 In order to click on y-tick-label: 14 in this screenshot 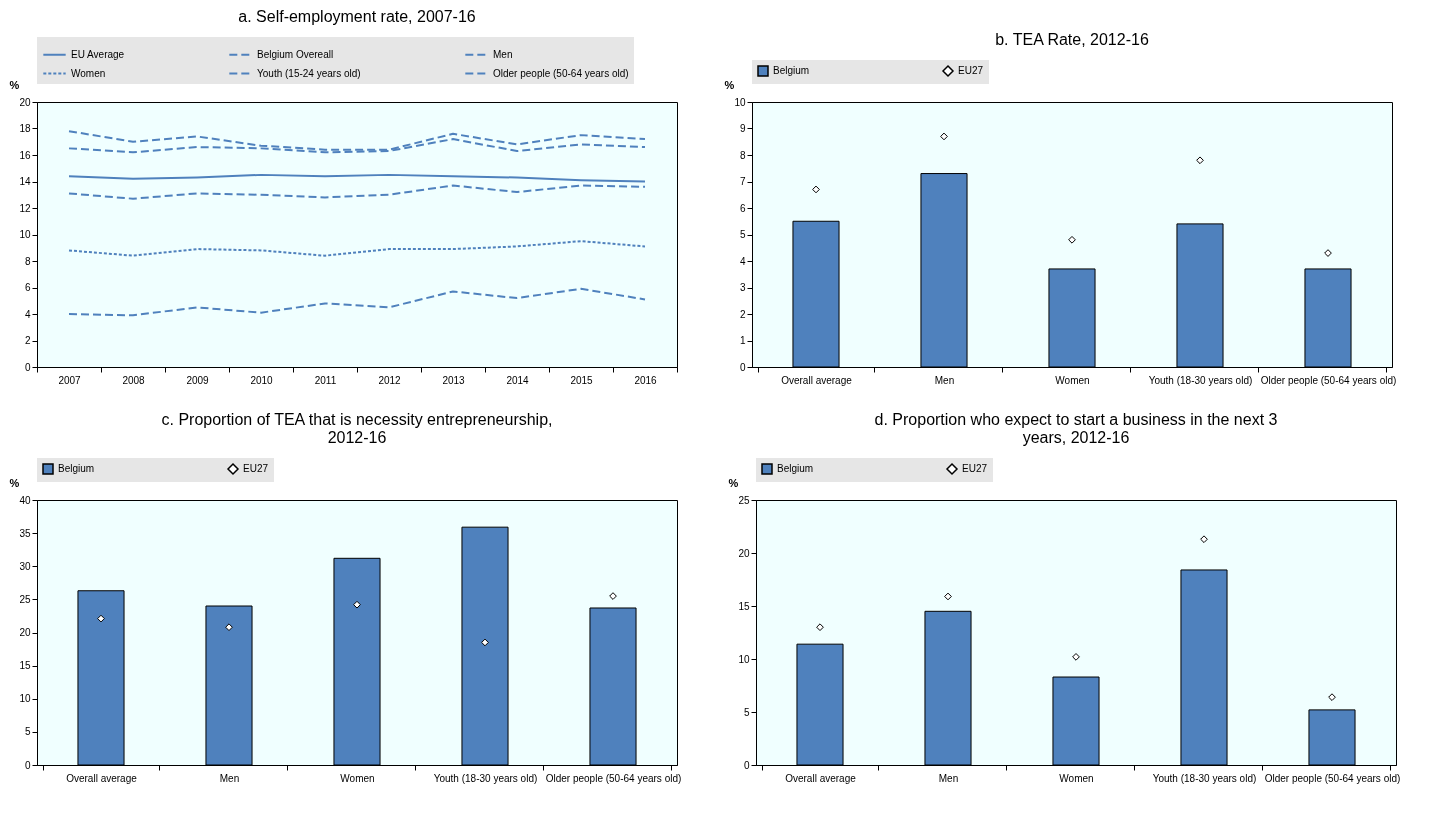, I will do `click(25, 181)`.